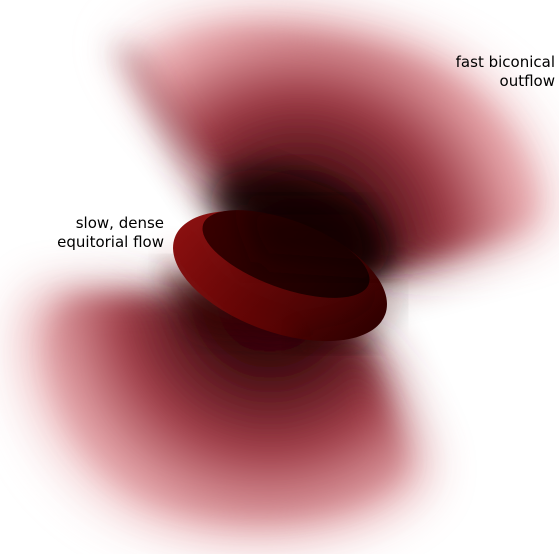 The width and height of the screenshot is (559, 554). I want to click on outflow-label: fast biconical outflow, so click(505, 72).